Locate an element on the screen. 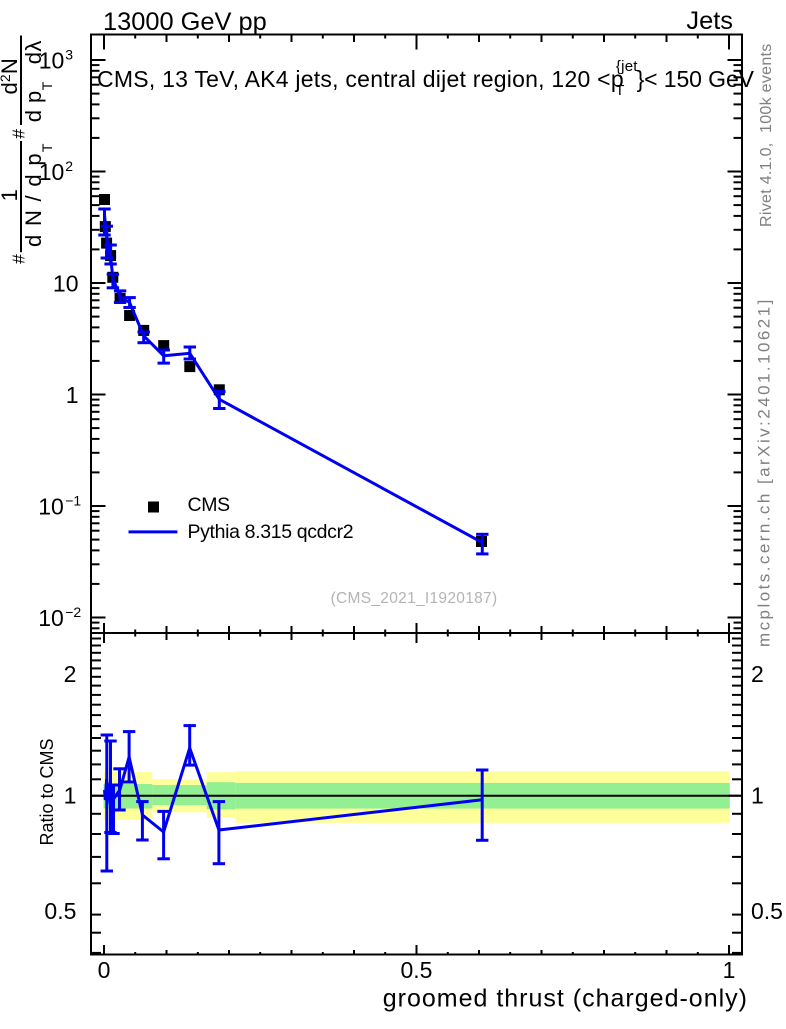 The width and height of the screenshot is (786, 1029). svg-text: −1 is located at coordinates (73, 501).